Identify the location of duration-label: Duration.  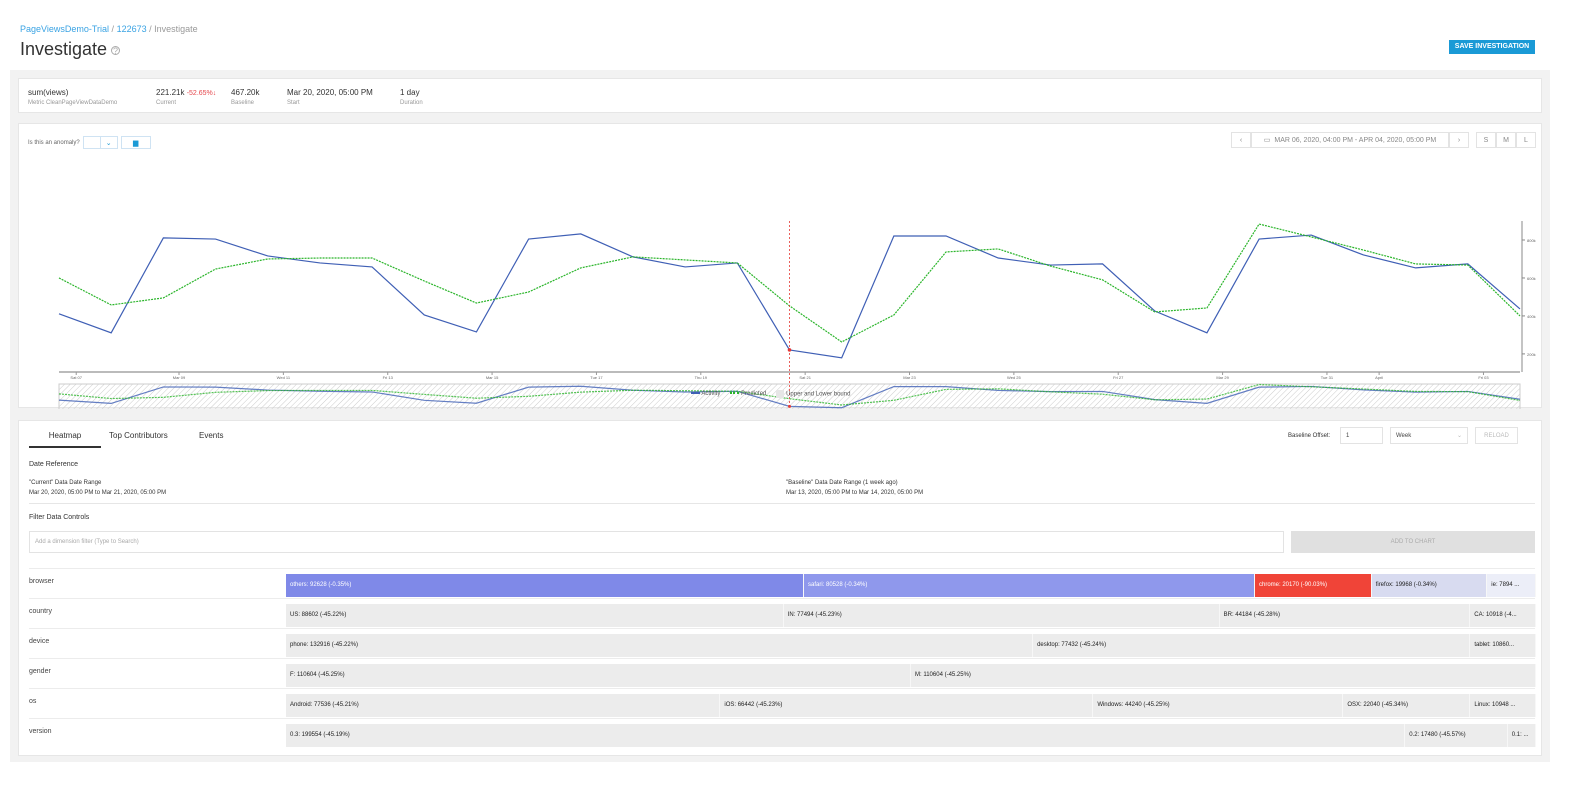
(411, 103).